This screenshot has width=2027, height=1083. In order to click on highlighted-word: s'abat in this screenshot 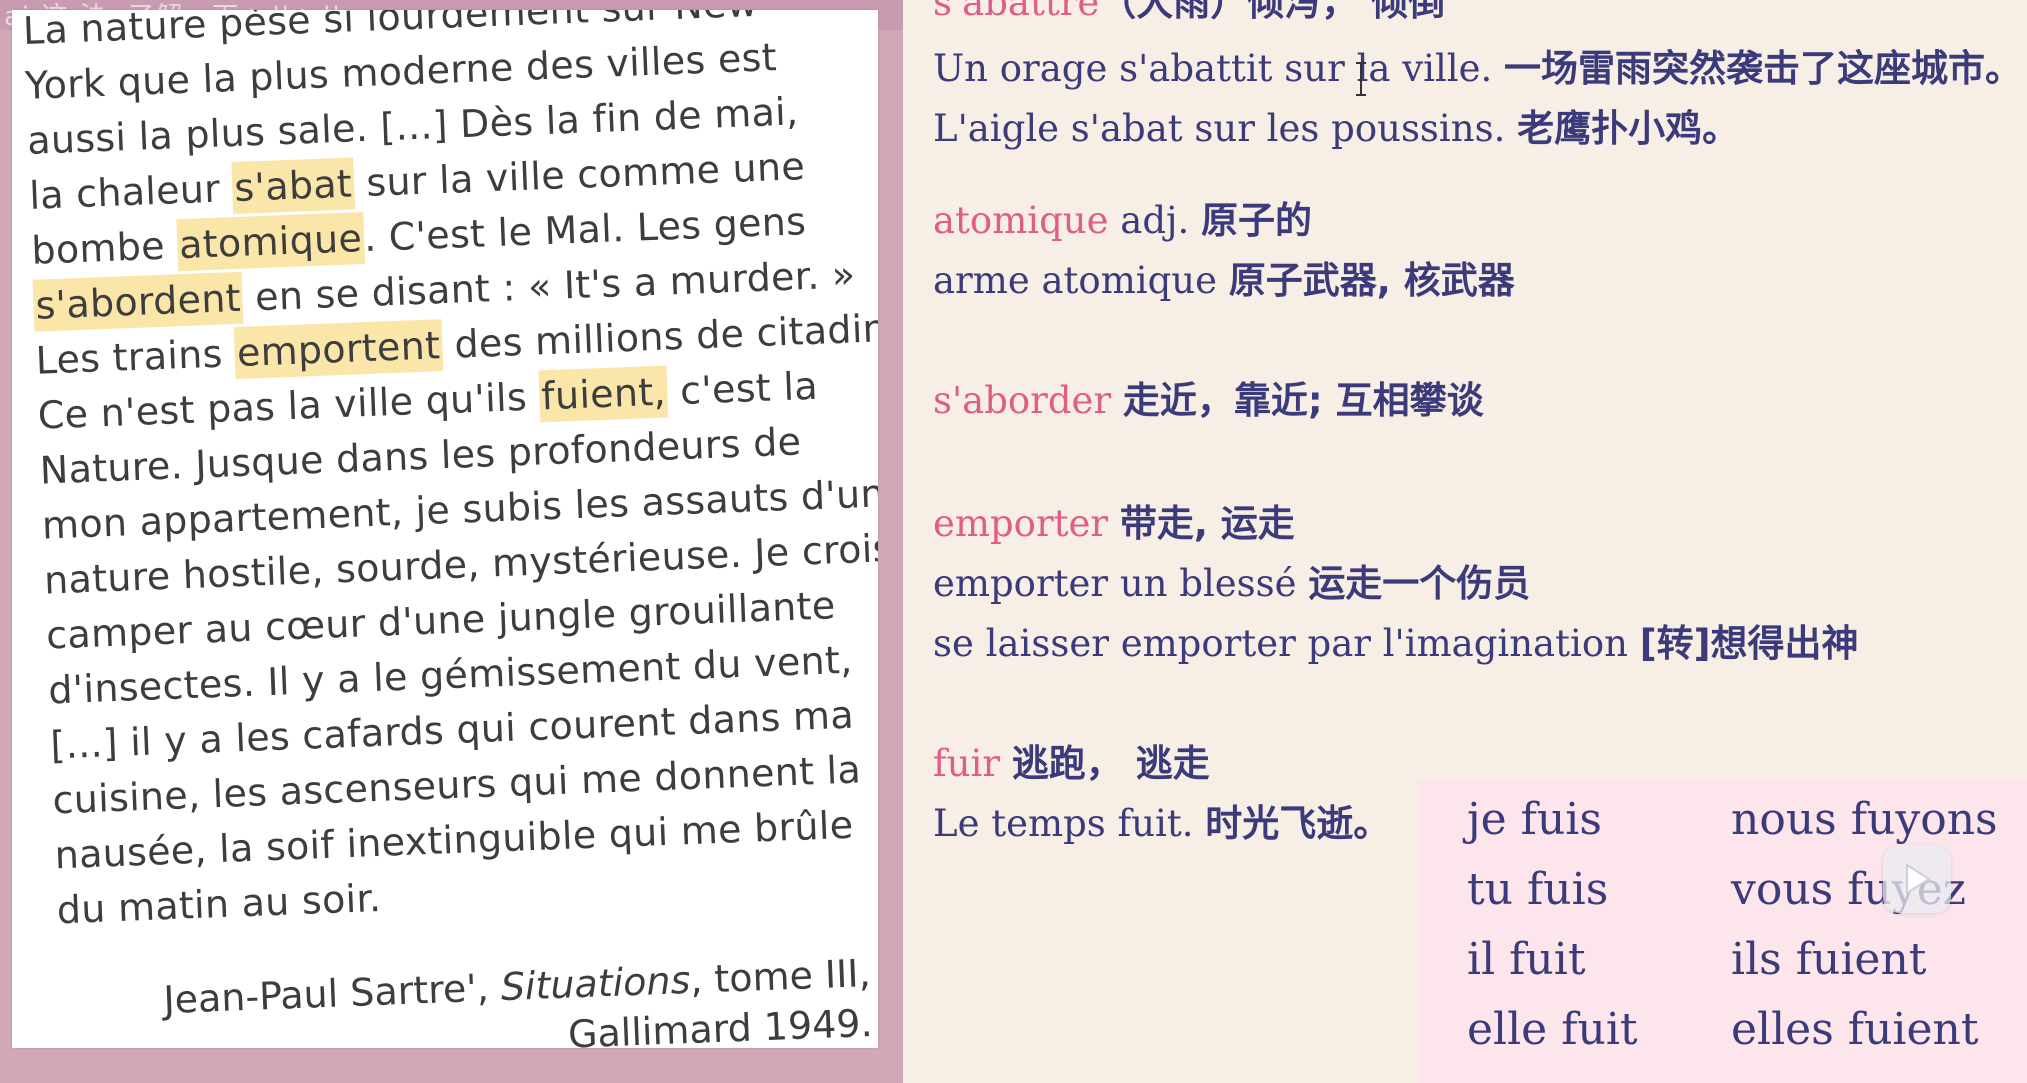, I will do `click(293, 186)`.